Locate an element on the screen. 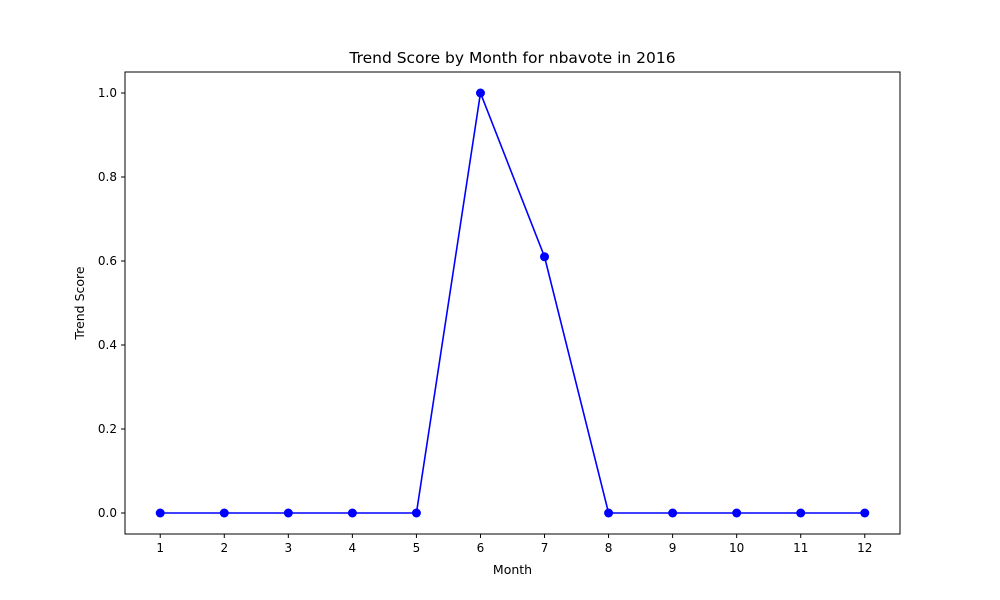  y-tick-label: 0.6 is located at coordinates (107, 261).